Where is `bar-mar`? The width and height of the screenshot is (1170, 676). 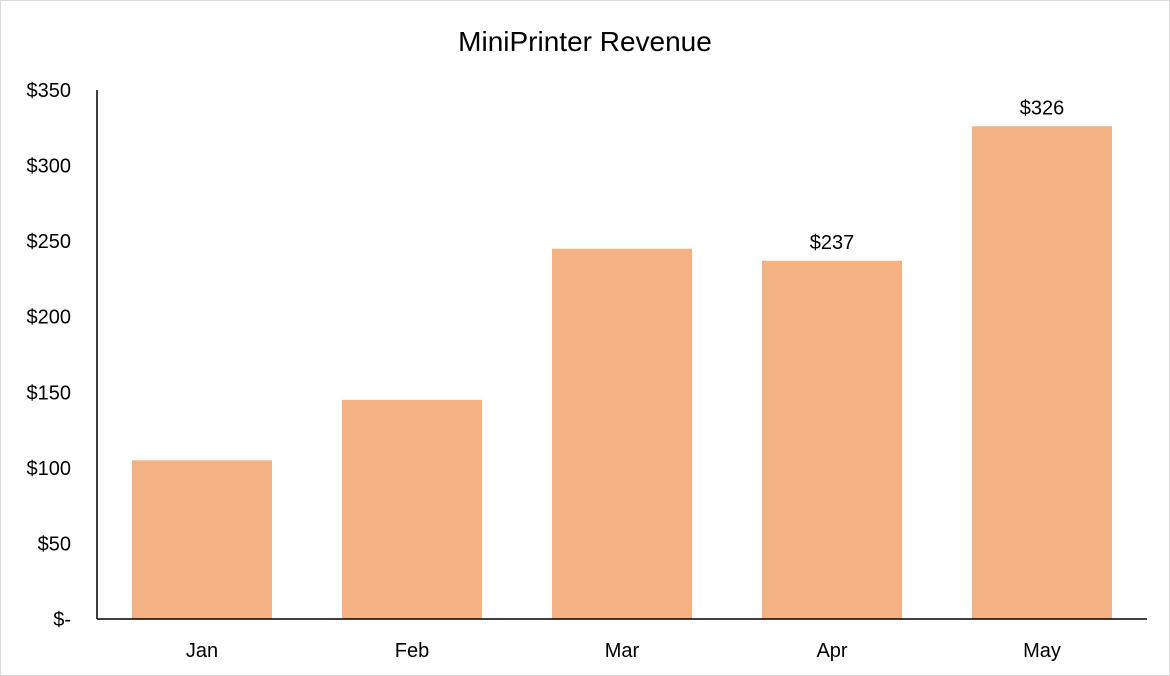
bar-mar is located at coordinates (622, 433).